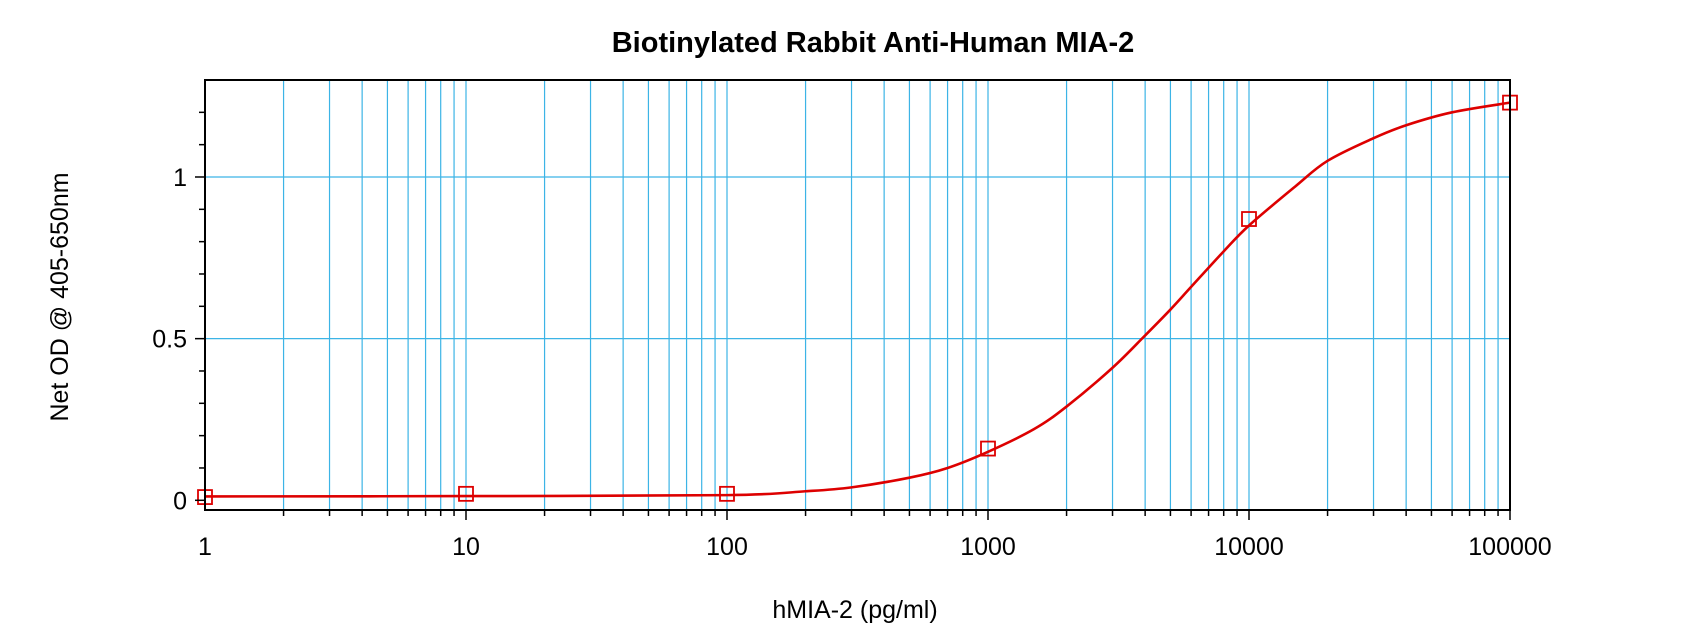 Image resolution: width=1700 pixels, height=640 pixels. What do you see at coordinates (727, 547) in the screenshot?
I see `x-tick-label: 100` at bounding box center [727, 547].